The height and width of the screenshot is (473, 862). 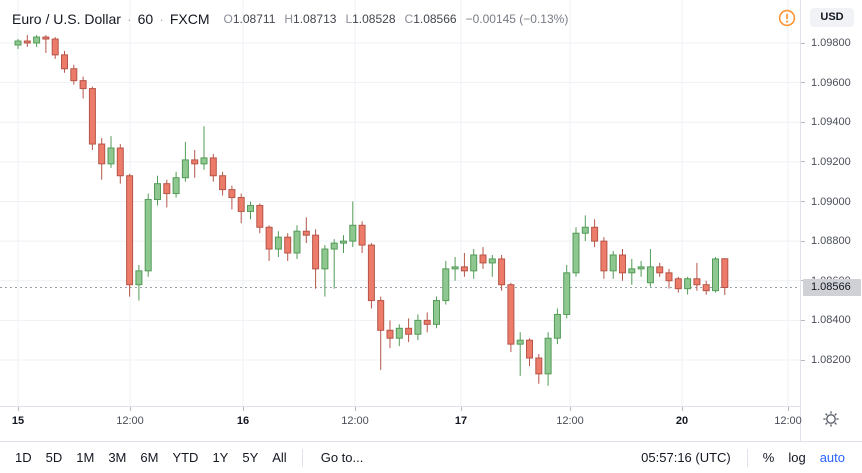 I want to click on last-price-badge: 1.08566, so click(x=832, y=287).